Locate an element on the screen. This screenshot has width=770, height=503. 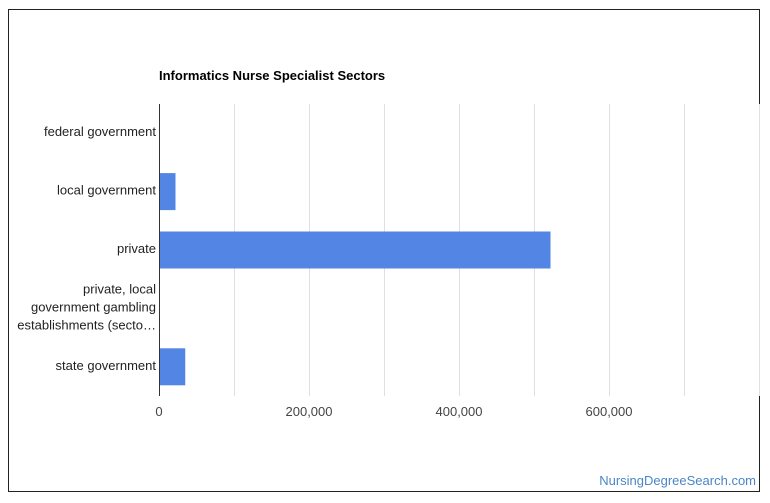
source-link: NursingDegreeSearch.com is located at coordinates (677, 480).